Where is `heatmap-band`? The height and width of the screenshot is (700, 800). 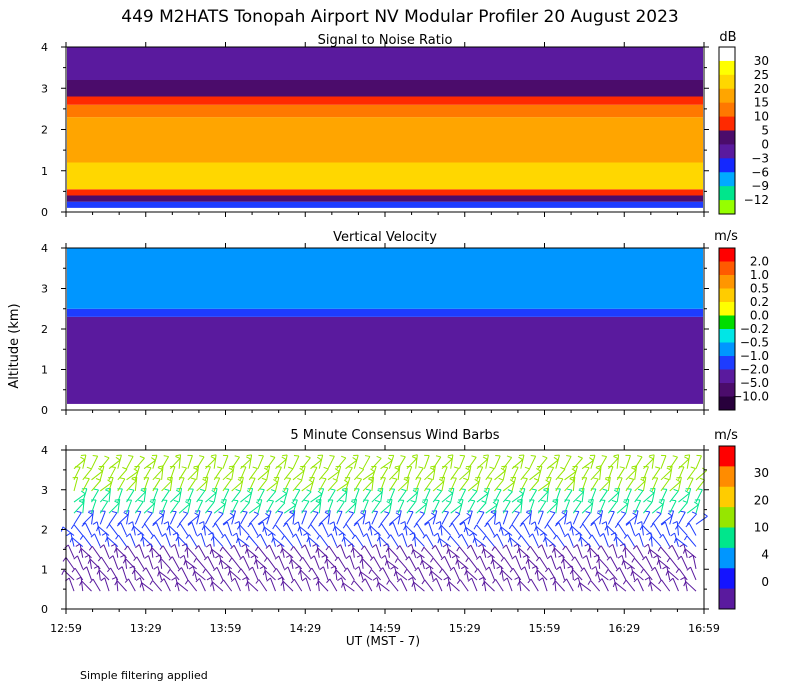 heatmap-band is located at coordinates (385, 63).